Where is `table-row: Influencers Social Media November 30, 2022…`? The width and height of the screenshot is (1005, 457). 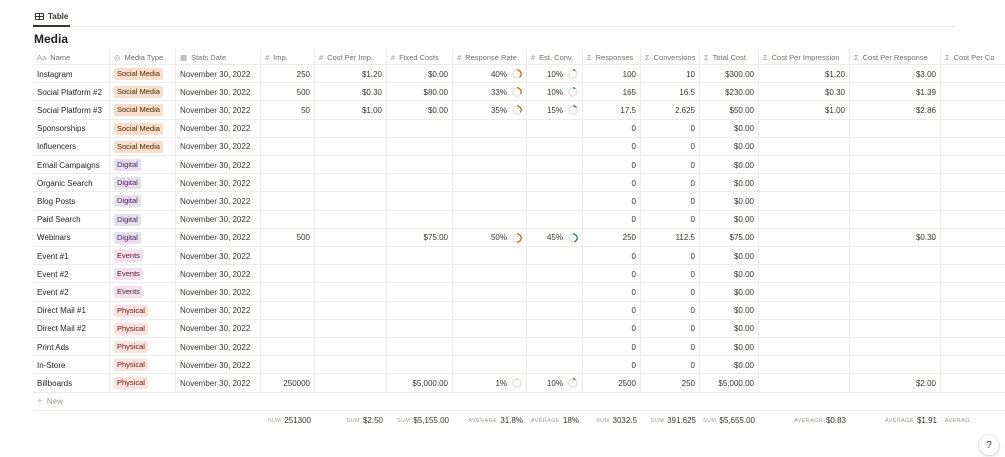 table-row: Influencers Social Media November 30, 2022… is located at coordinates (519, 146).